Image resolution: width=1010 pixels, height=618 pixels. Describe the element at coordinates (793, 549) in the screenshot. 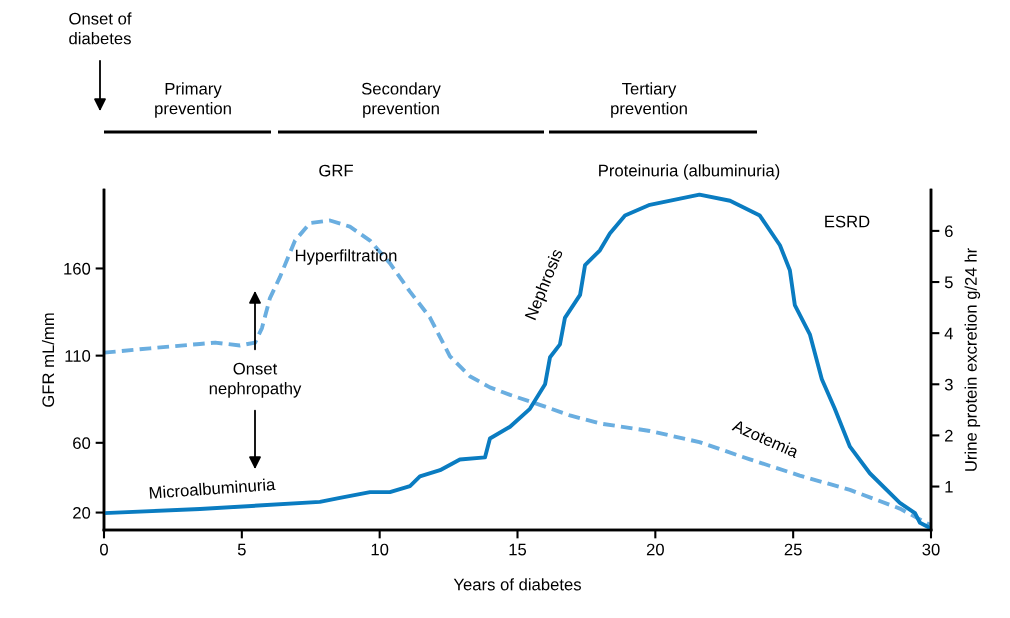

I see `x-tick-label: 25` at that location.